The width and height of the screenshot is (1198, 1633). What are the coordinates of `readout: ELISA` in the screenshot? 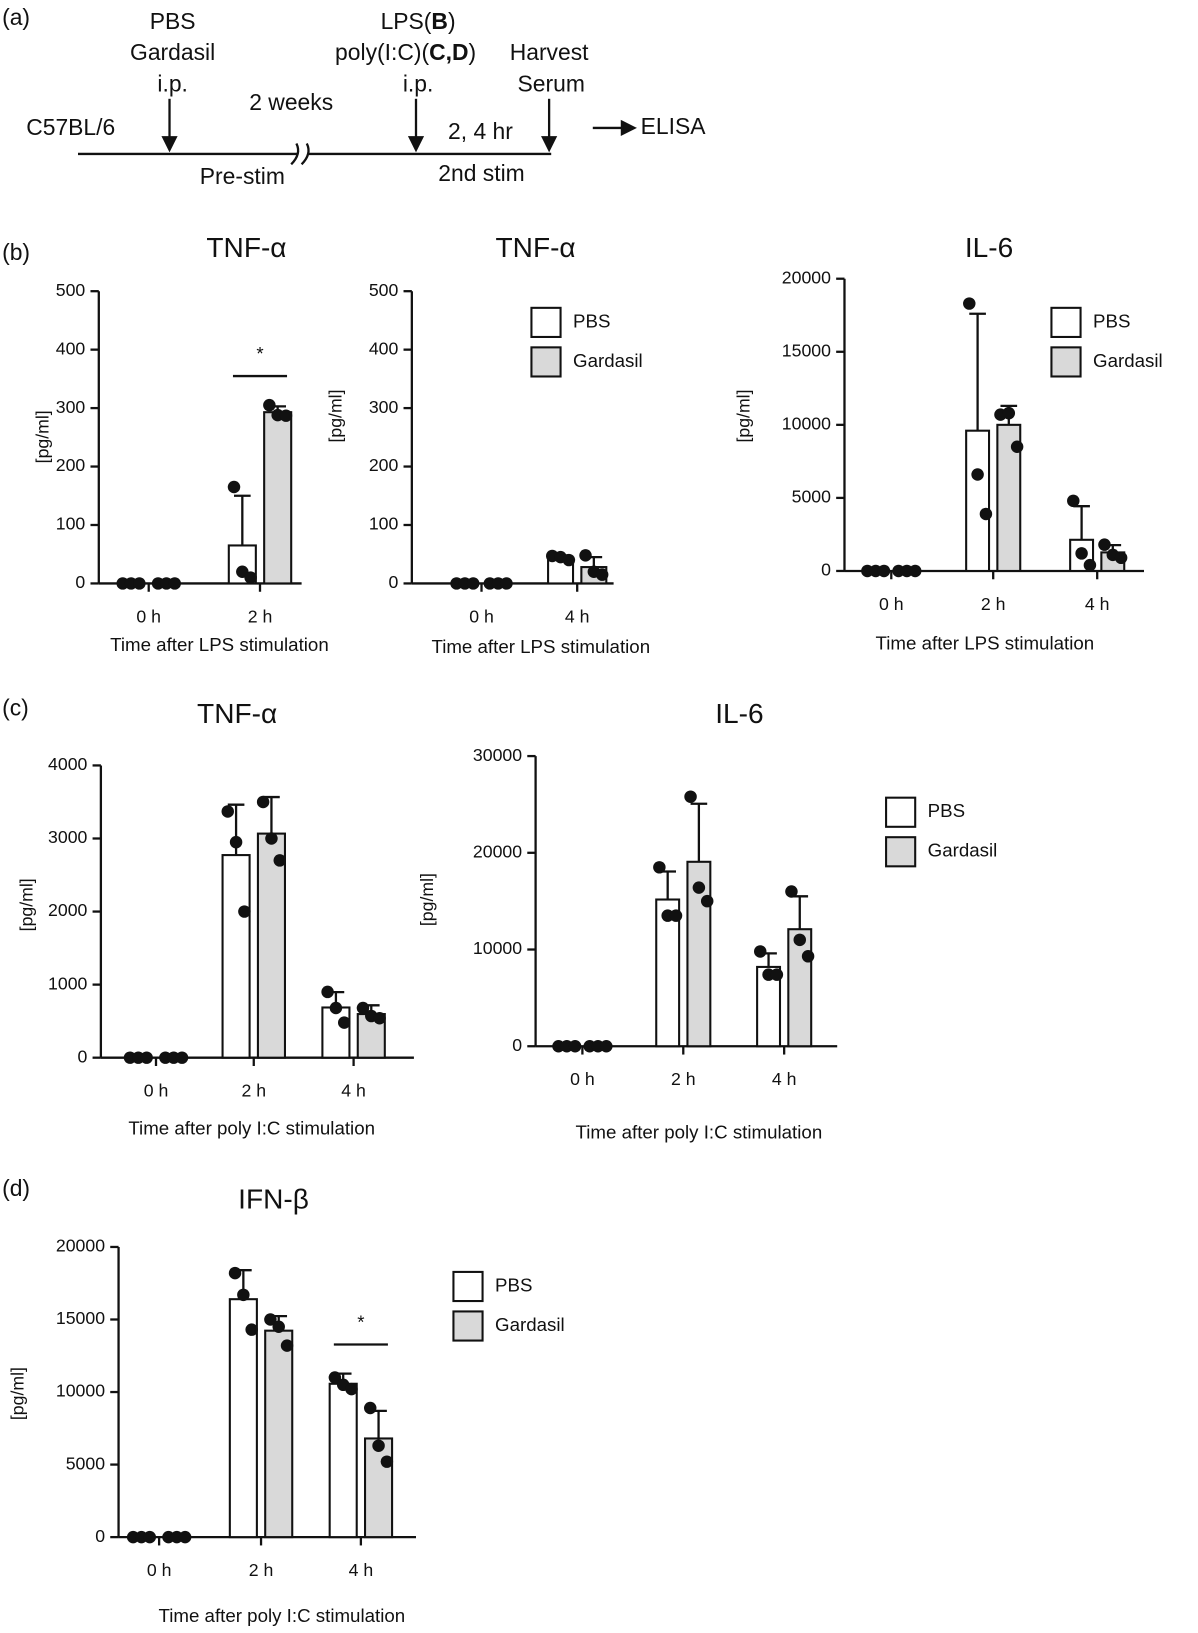 It's located at (674, 126).